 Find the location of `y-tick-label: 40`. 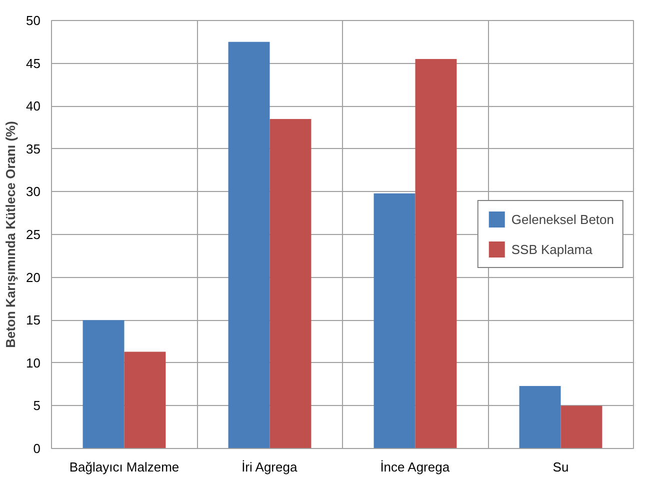

y-tick-label: 40 is located at coordinates (33, 106).